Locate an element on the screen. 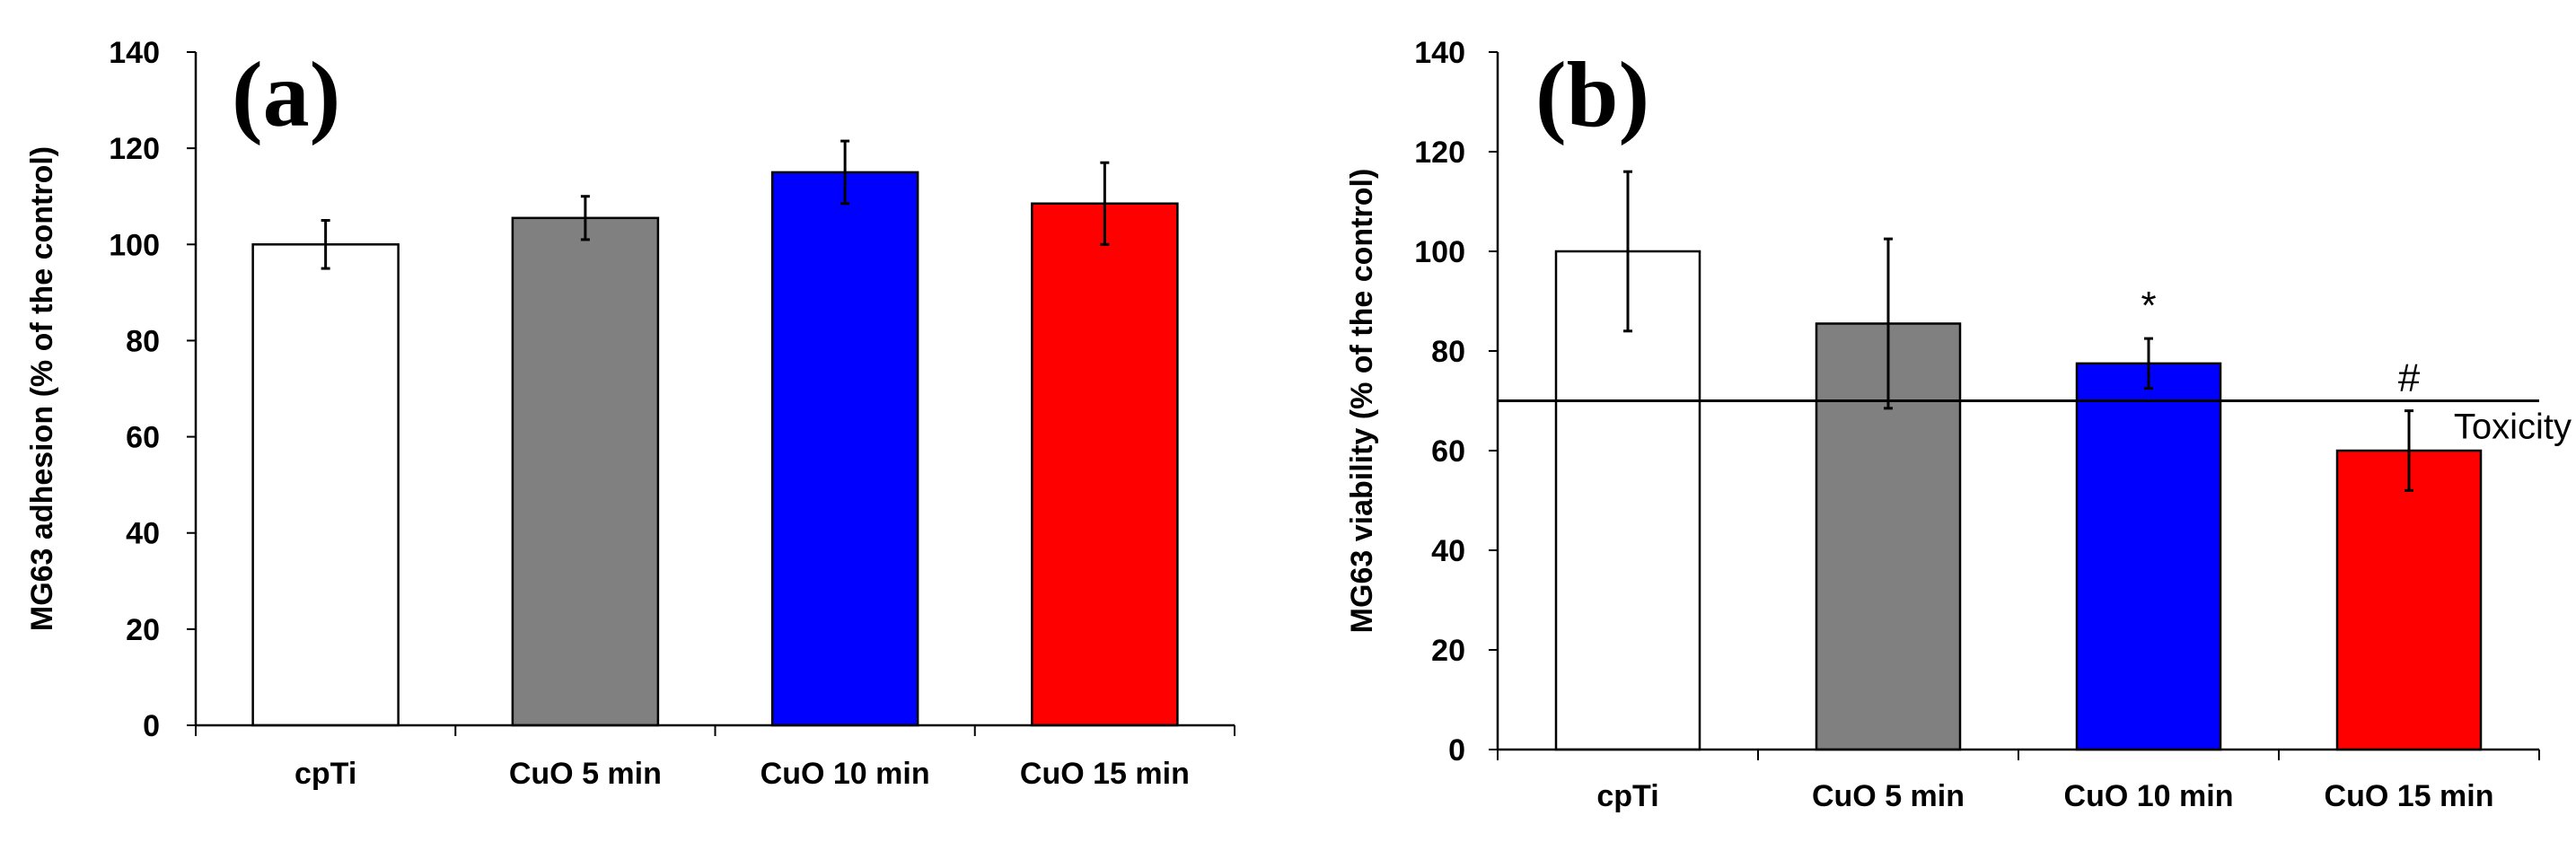 This screenshot has height=842, width=2576. panel-label: (b) is located at coordinates (1592, 94).